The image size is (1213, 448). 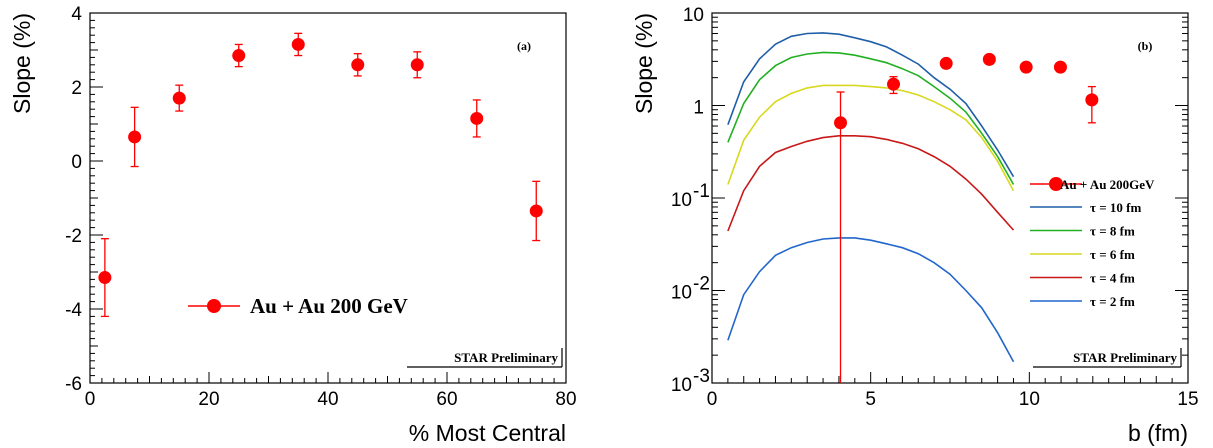 I want to click on panel-b-legend-marker, so click(x=1056, y=184).